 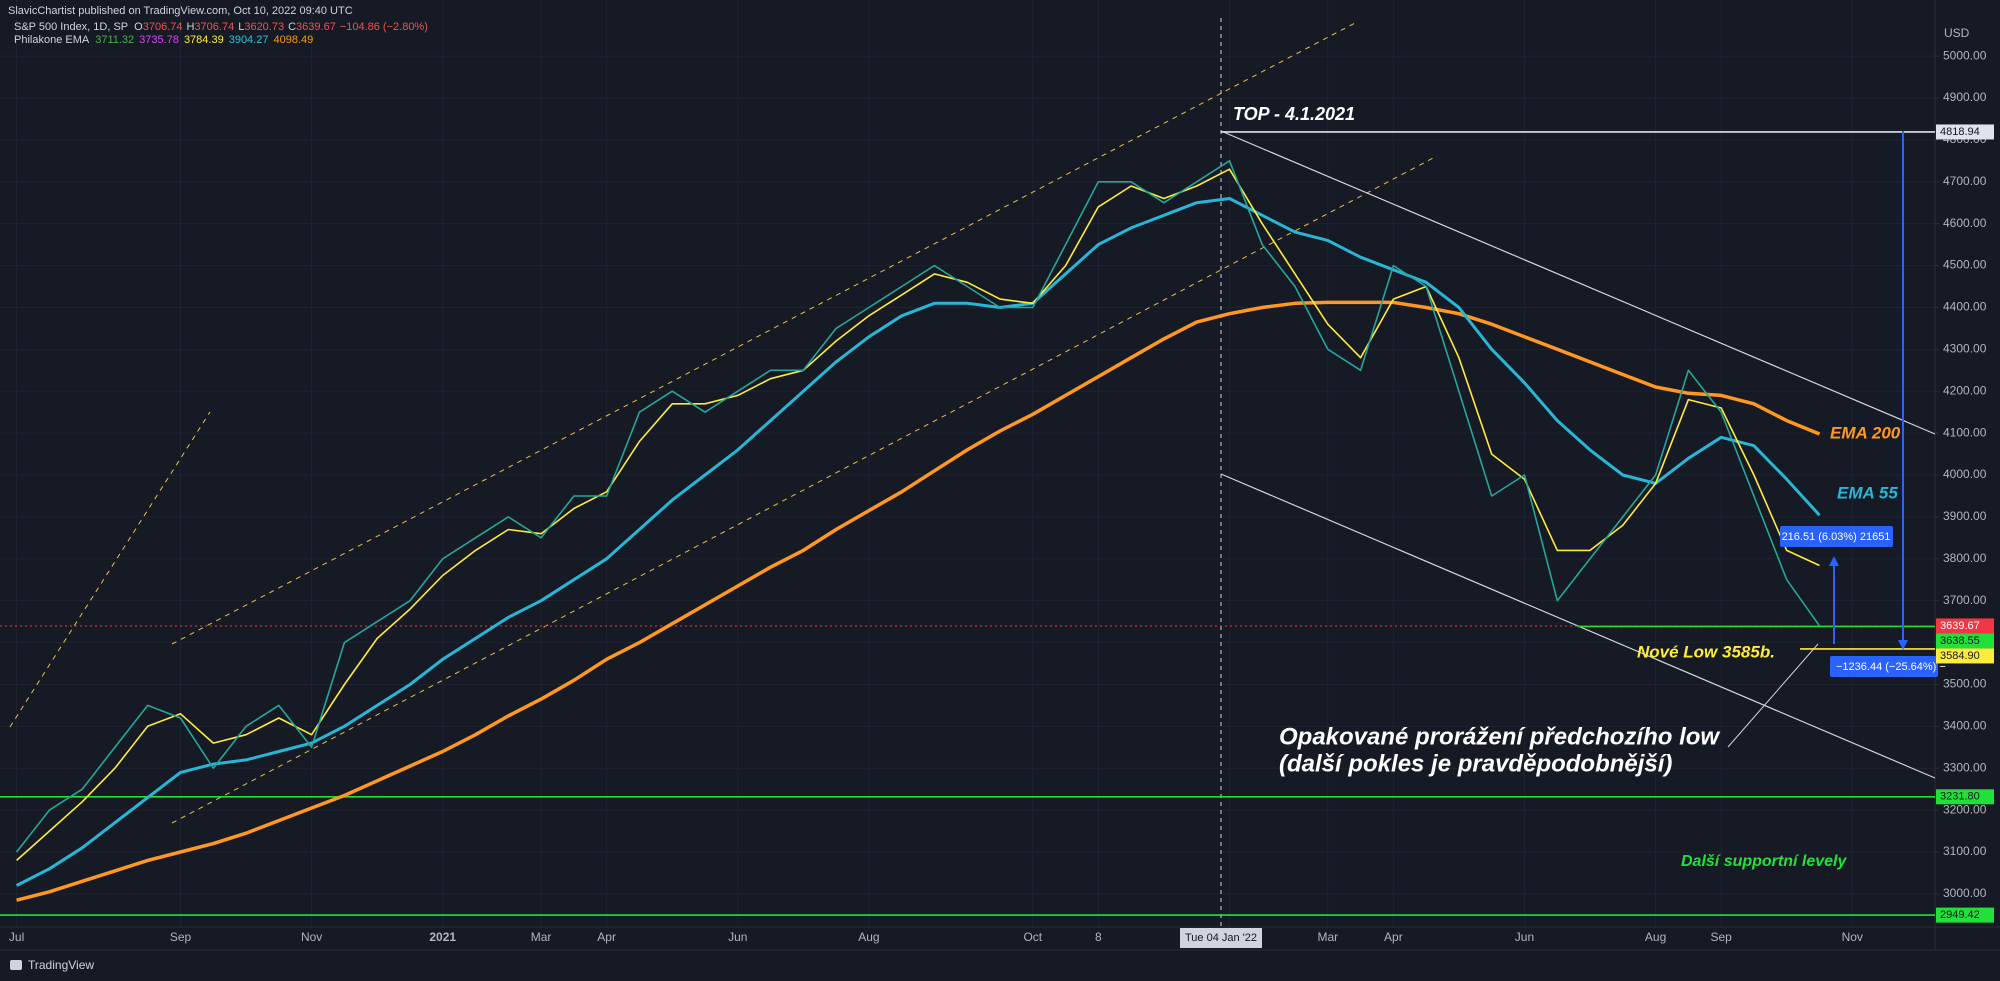 I want to click on x-tick-label: 8, so click(x=1098, y=937).